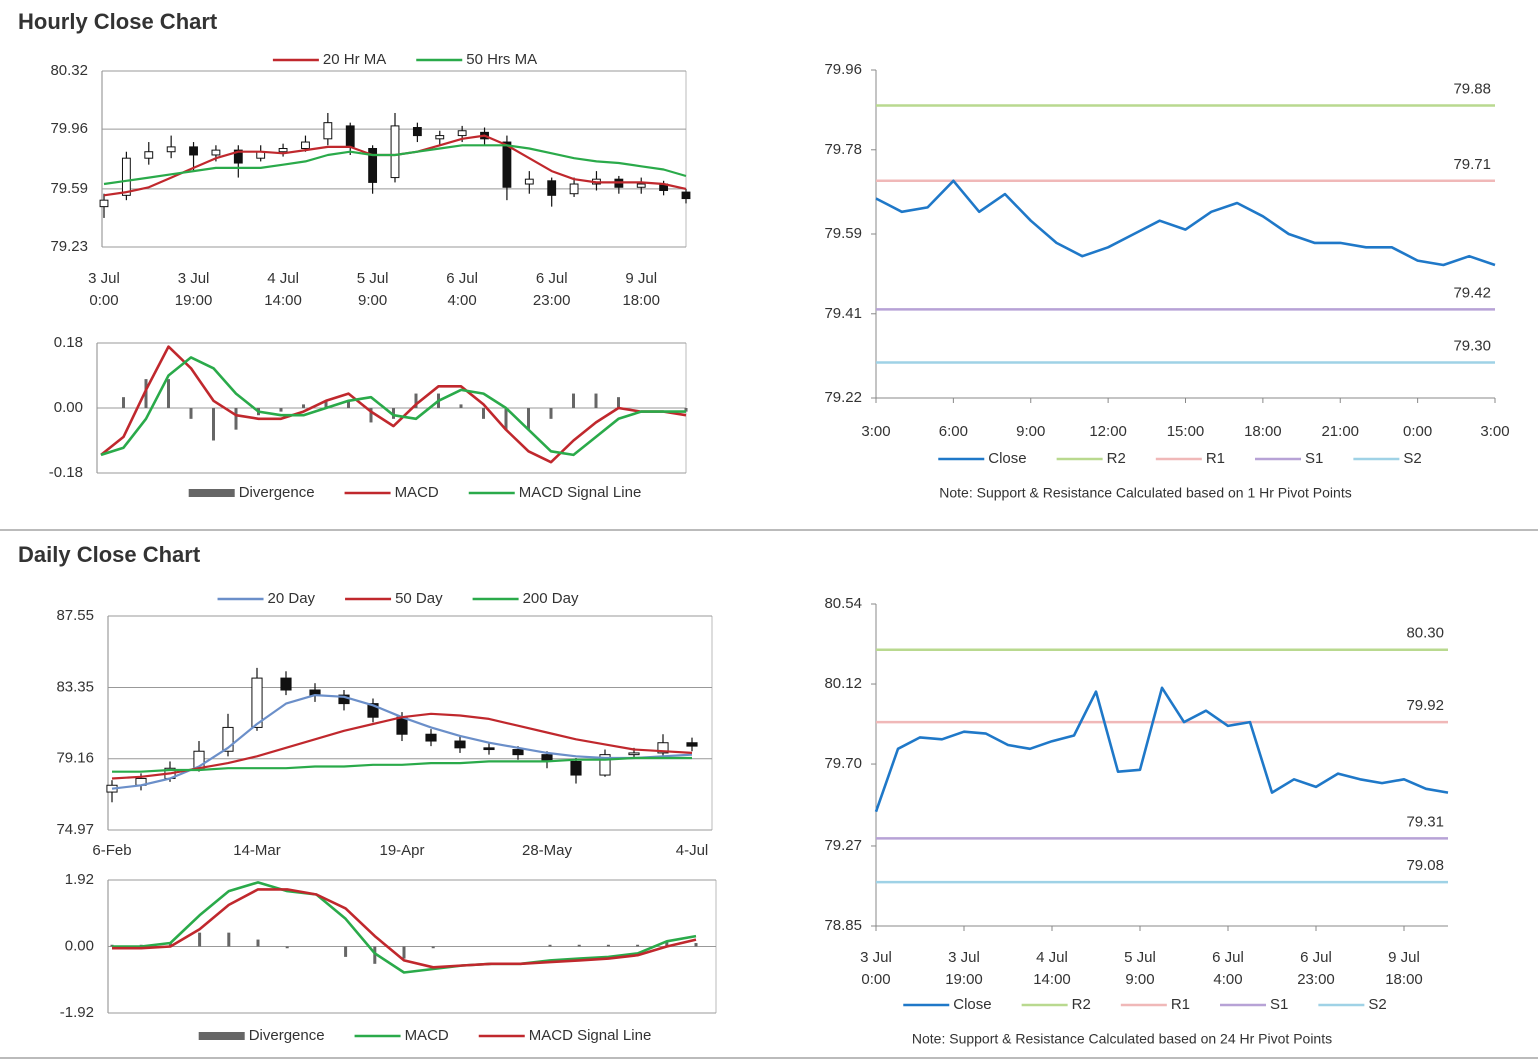  What do you see at coordinates (1472, 292) in the screenshot?
I see `pivot-label: 79.42` at bounding box center [1472, 292].